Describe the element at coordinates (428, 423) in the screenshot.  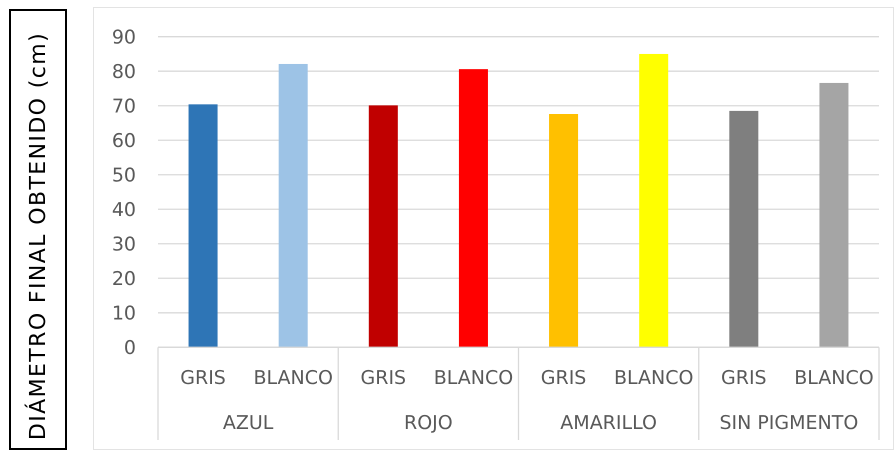
I see `x-tick-label: ROJO` at that location.